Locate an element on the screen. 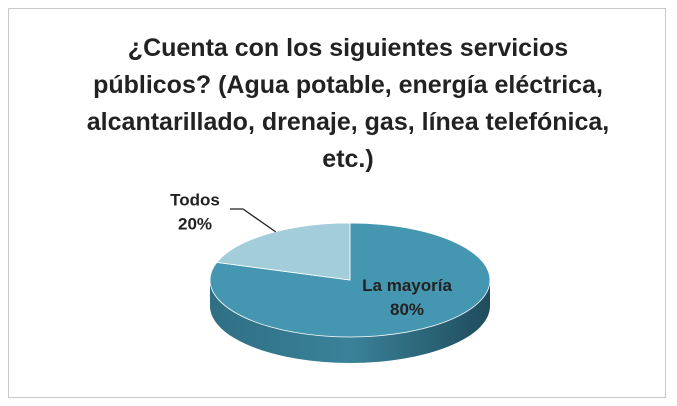 This screenshot has width=677, height=406. data-label-name: La mayoría is located at coordinates (407, 285).